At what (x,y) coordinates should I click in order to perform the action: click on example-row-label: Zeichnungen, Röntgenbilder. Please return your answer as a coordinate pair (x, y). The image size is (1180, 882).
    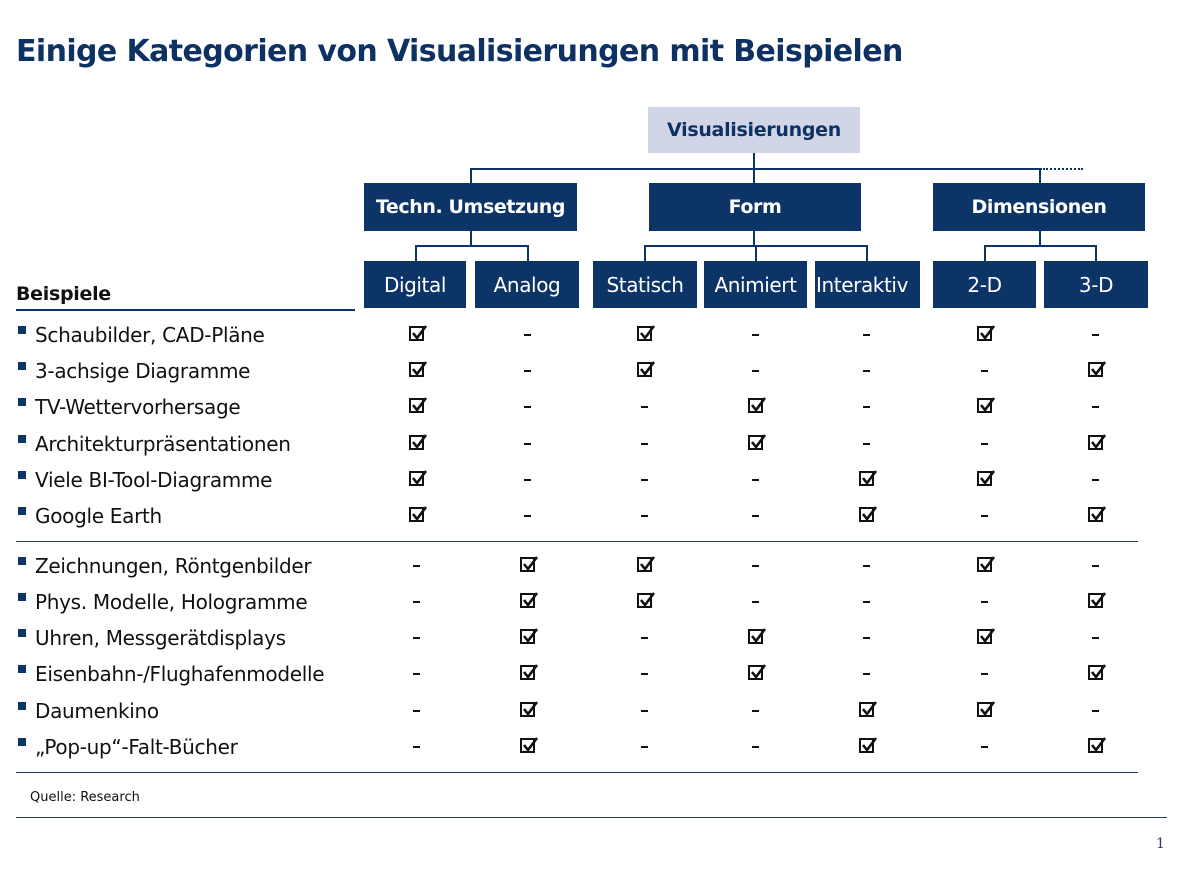
    Looking at the image, I should click on (165, 566).